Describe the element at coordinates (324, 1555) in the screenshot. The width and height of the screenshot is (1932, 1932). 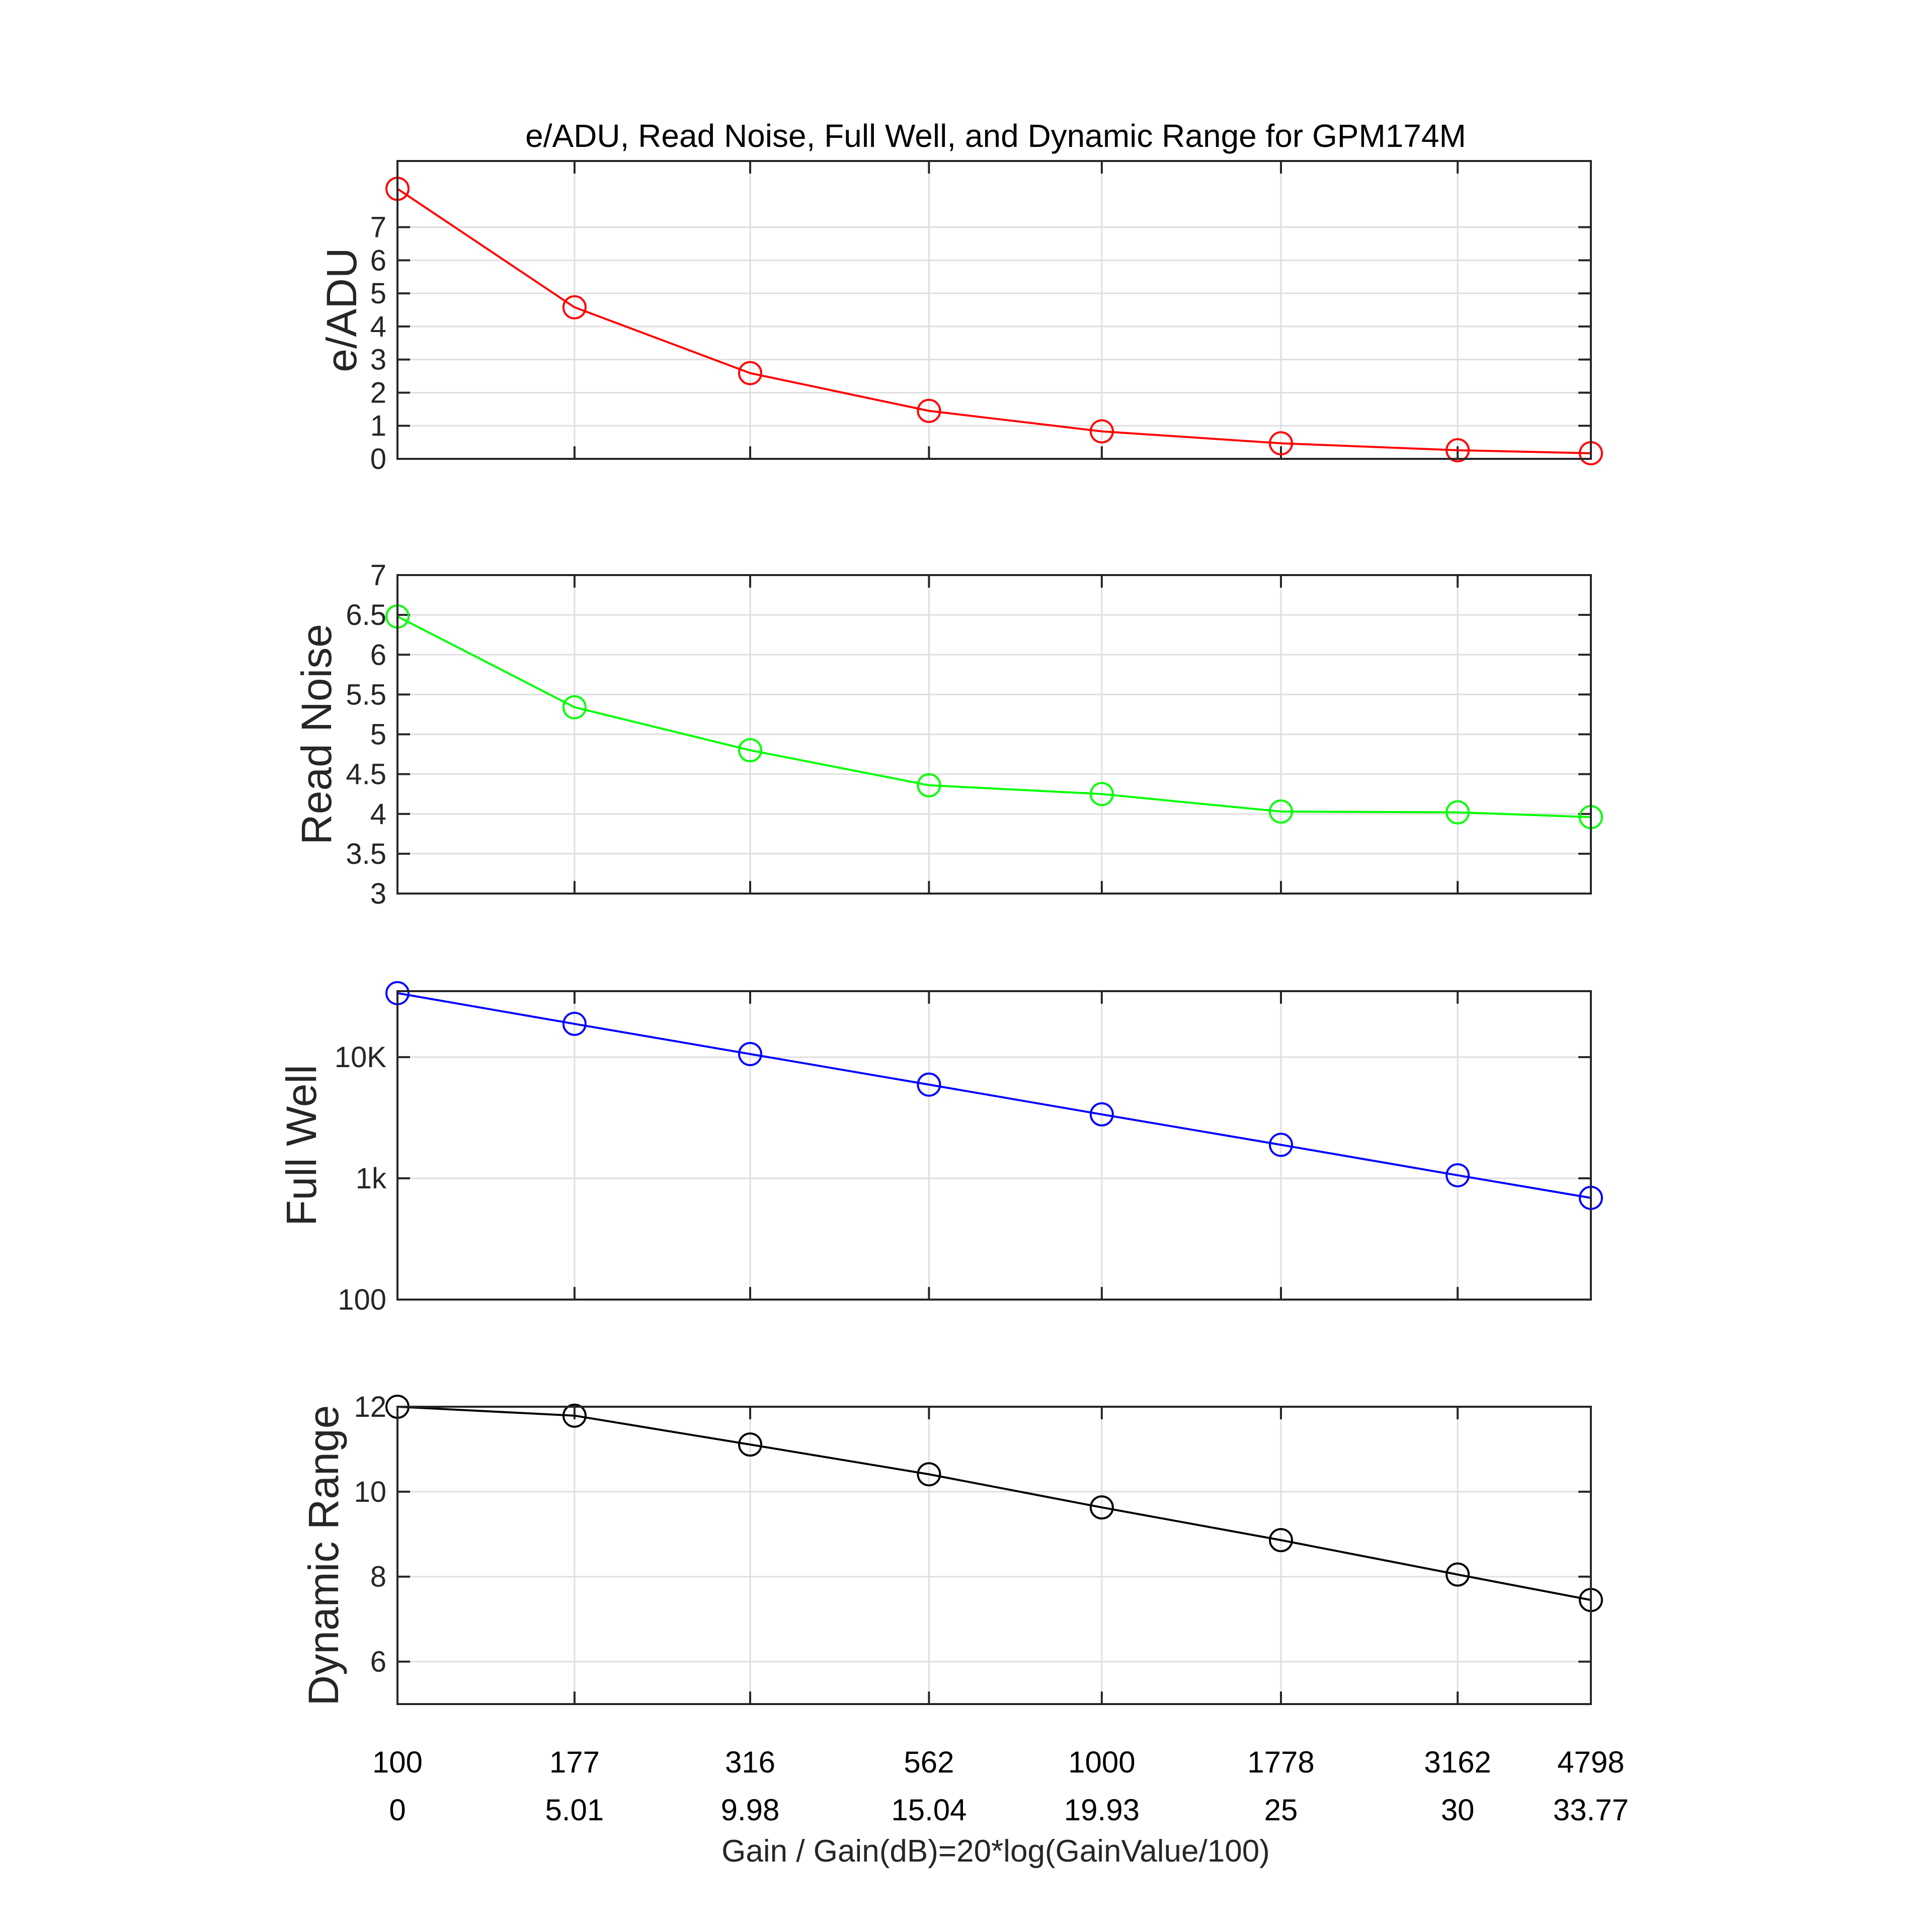
I see `dynamic-range-y-axis-label: Dynamic Range` at that location.